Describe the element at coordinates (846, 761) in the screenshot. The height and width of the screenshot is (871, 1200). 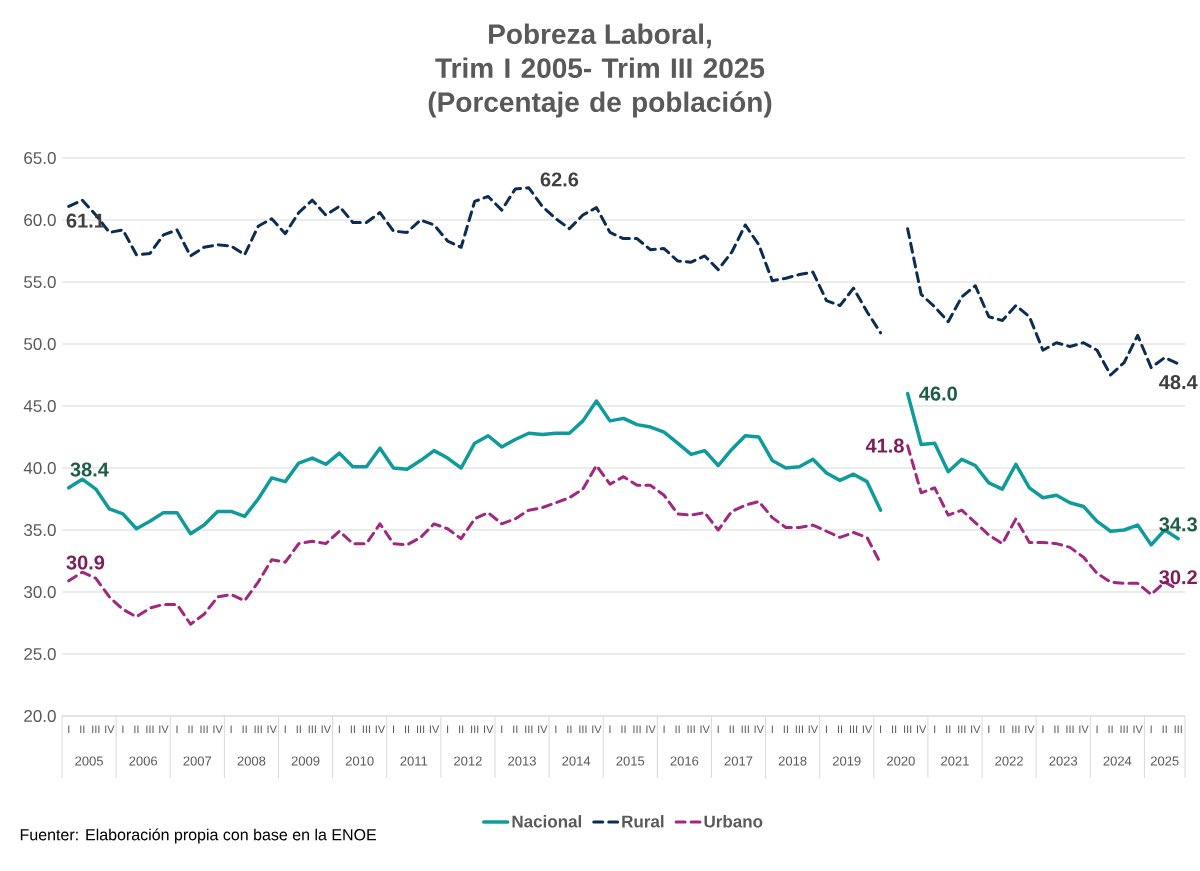
I see `text: 2019` at that location.